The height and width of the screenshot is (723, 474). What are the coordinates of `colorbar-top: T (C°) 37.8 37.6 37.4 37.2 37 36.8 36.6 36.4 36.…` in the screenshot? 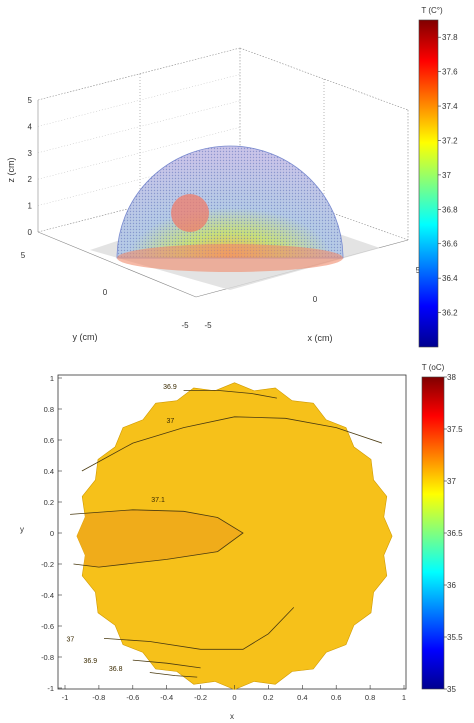 It's located at (438, 177).